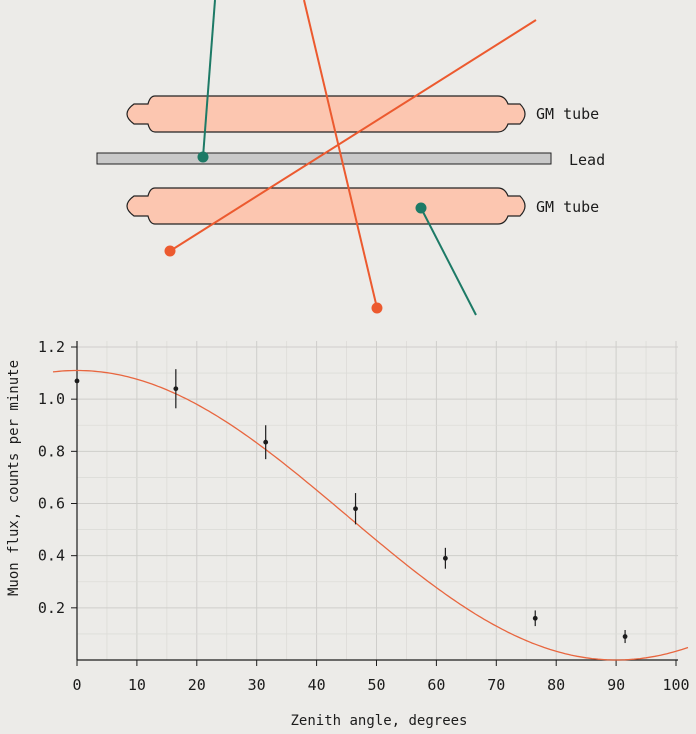 This screenshot has height=734, width=696. Describe the element at coordinates (377, 308) in the screenshot. I see `track-end-dot-orange-steep` at that location.